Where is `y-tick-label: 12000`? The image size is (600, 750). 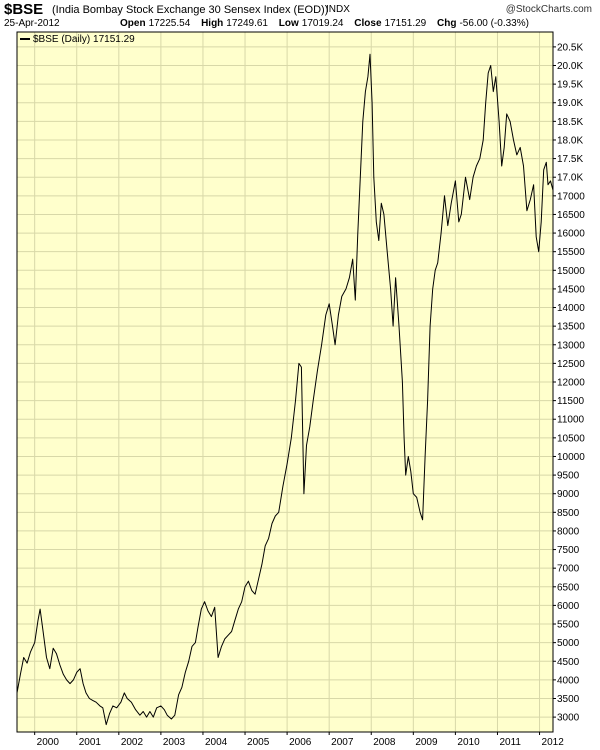 y-tick-label: 12000 is located at coordinates (571, 383).